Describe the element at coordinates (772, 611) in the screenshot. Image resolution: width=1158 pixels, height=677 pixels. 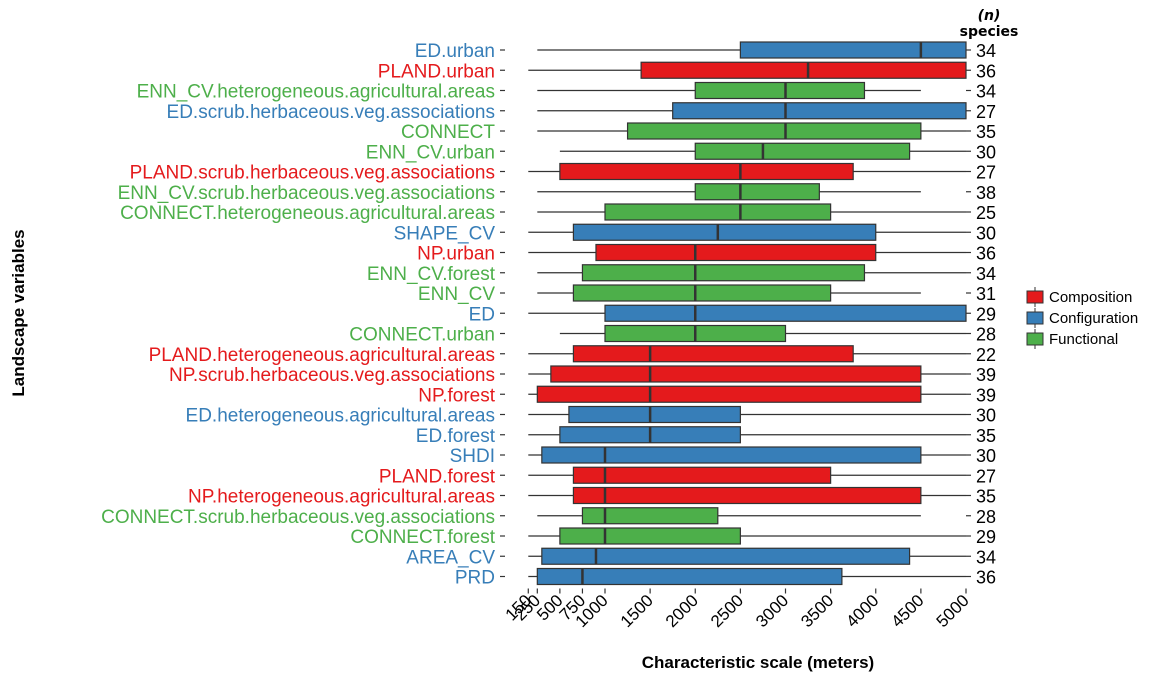
I see `x-tick-label: 3000` at that location.